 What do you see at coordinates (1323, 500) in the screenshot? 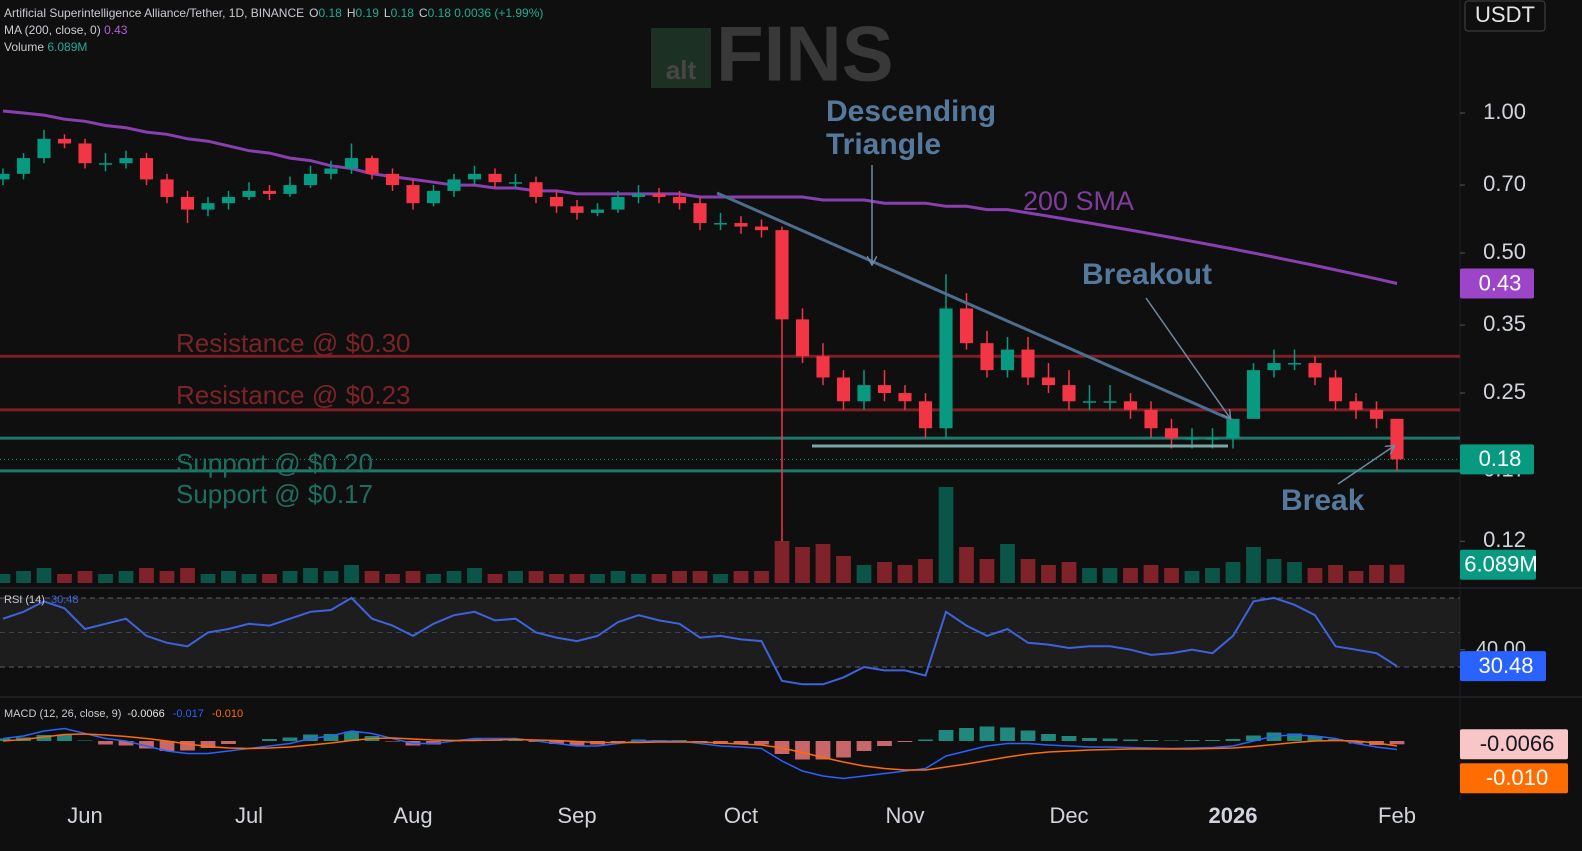
I see `annotation: Break` at bounding box center [1323, 500].